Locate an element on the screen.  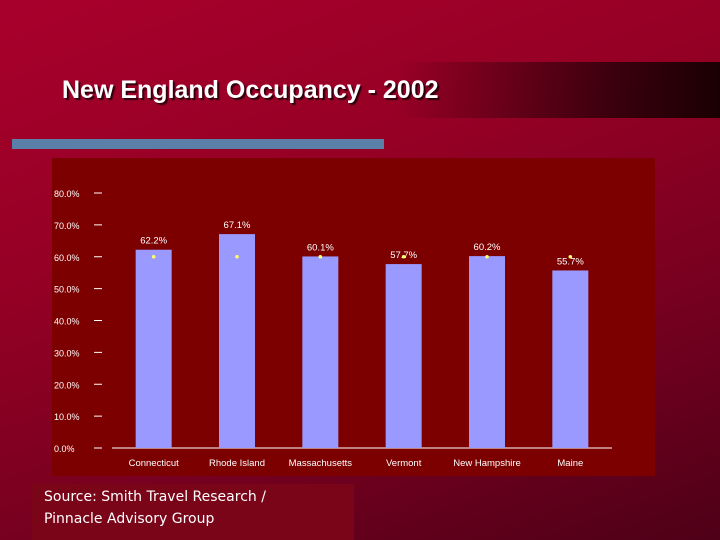
y-tick-label: 10.0% is located at coordinates (67, 417).